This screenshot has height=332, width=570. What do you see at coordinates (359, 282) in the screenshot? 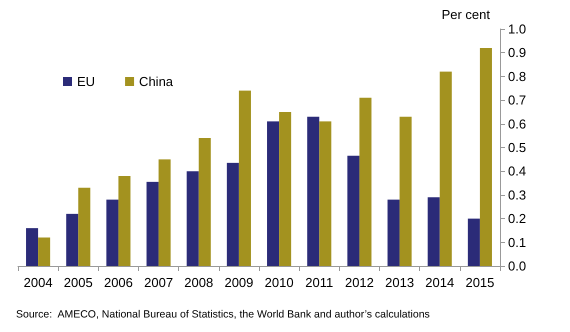
I see `x-tick-label: 2012` at bounding box center [359, 282].